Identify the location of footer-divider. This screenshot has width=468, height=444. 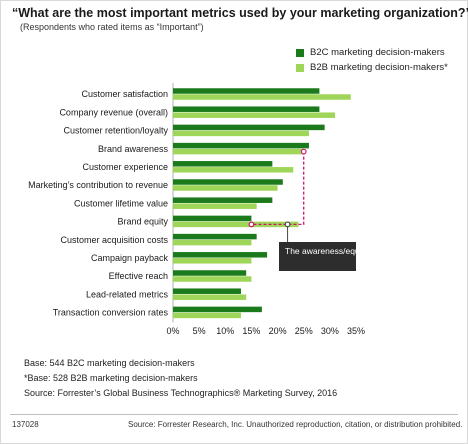
(234, 414).